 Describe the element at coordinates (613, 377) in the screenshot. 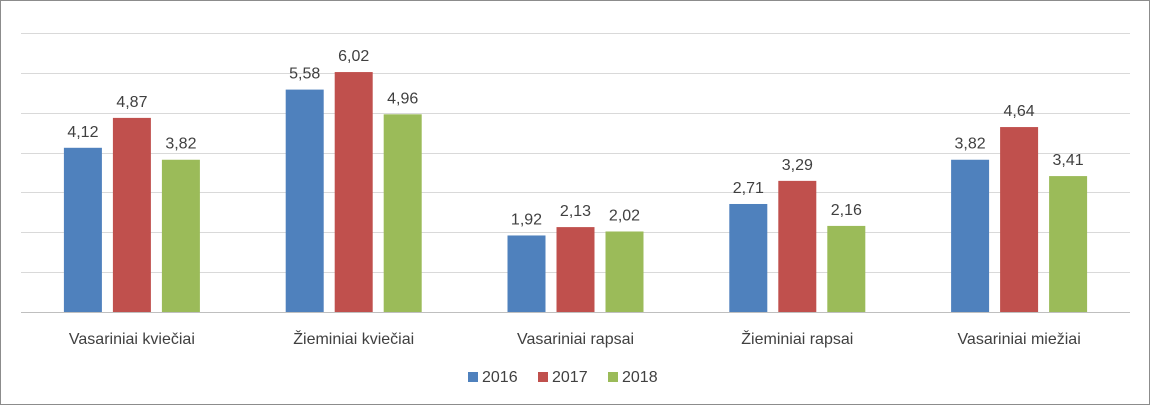

I see `legend-swatch-2018` at that location.